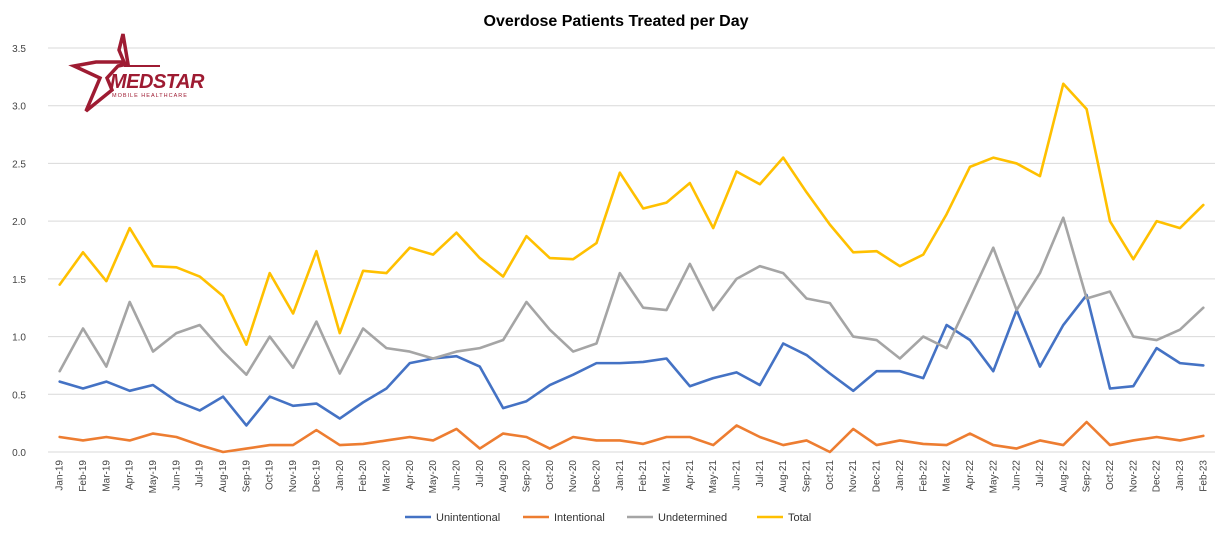 Image resolution: width=1228 pixels, height=536 pixels. Describe the element at coordinates (19, 280) in the screenshot. I see `y-tick-label: 1.5` at that location.